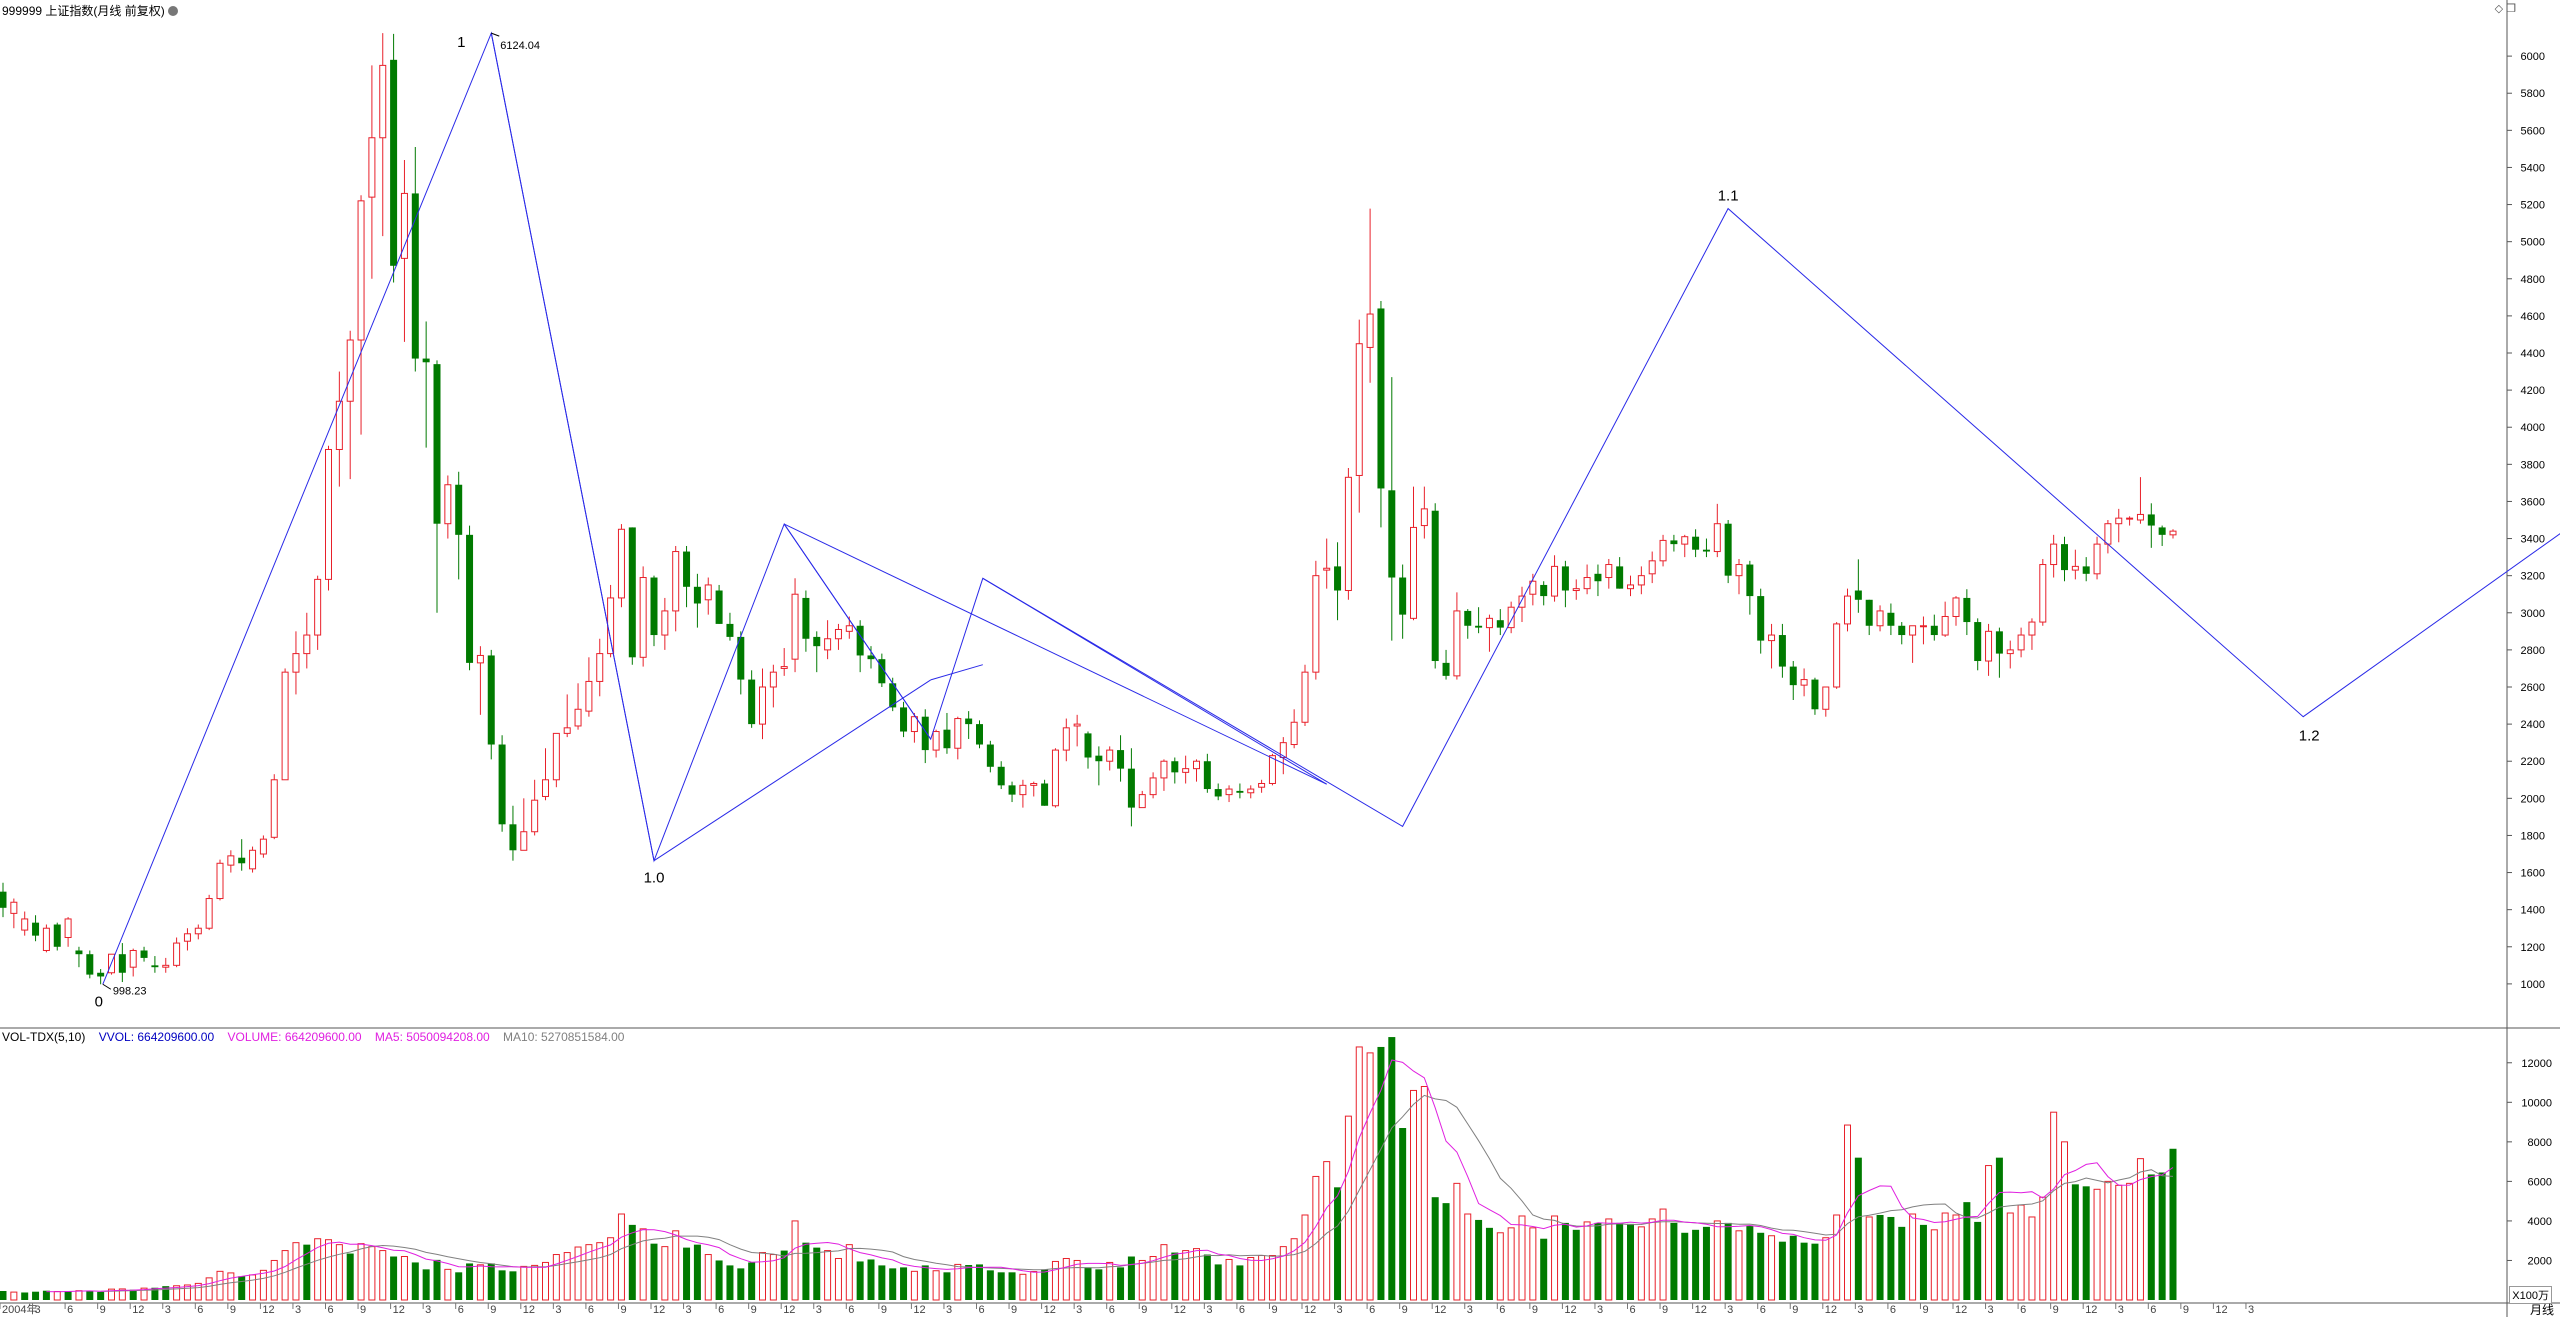  I want to click on wave-label: 1.2, so click(2309, 736).